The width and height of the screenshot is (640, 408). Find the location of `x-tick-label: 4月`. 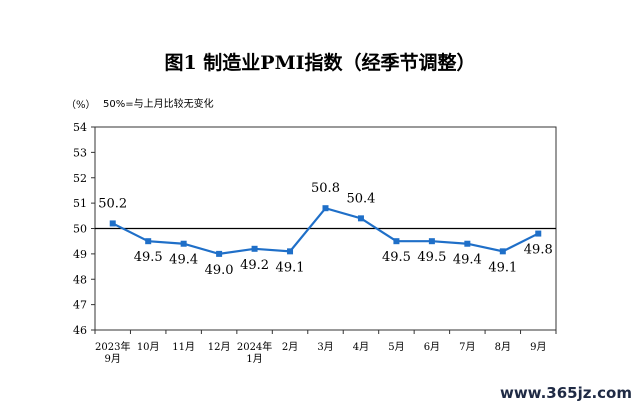

x-tick-label: 4月 is located at coordinates (361, 347).